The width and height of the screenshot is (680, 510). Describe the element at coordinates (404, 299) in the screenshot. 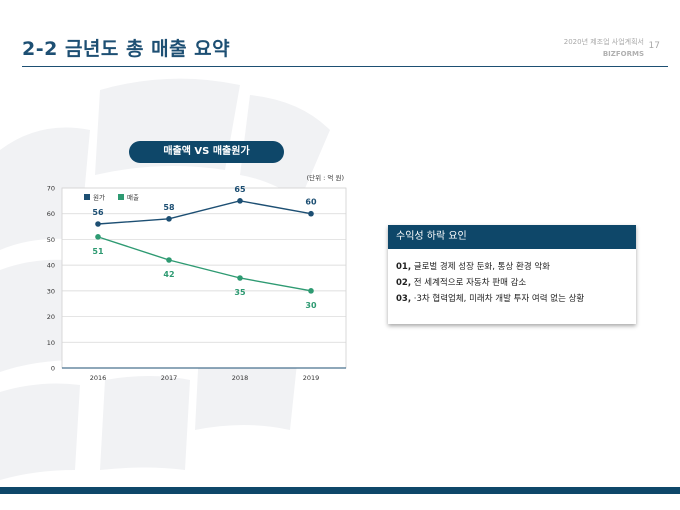

I see `item-number: 03,` at that location.